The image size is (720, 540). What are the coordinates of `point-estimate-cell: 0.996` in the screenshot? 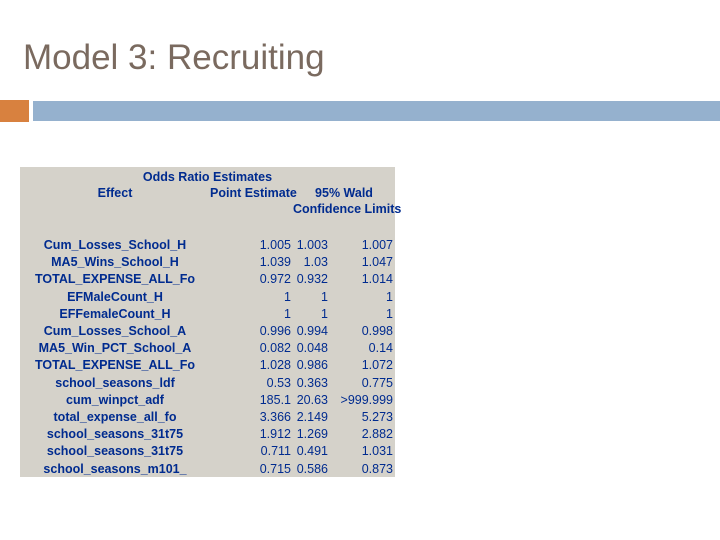 It's located at (275, 331).